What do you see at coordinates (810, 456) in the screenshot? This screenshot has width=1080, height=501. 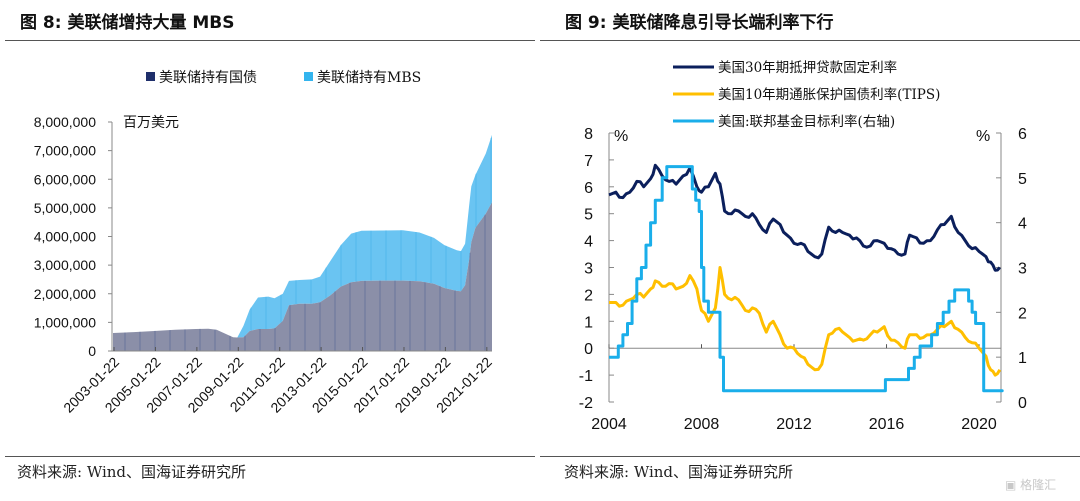 I see `right-source-rule` at bounding box center [810, 456].